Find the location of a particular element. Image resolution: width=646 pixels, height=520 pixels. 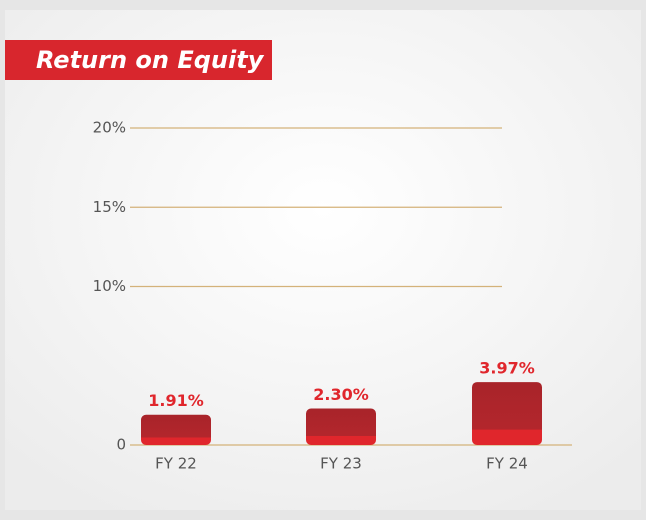

title-banner is located at coordinates (138, 60).